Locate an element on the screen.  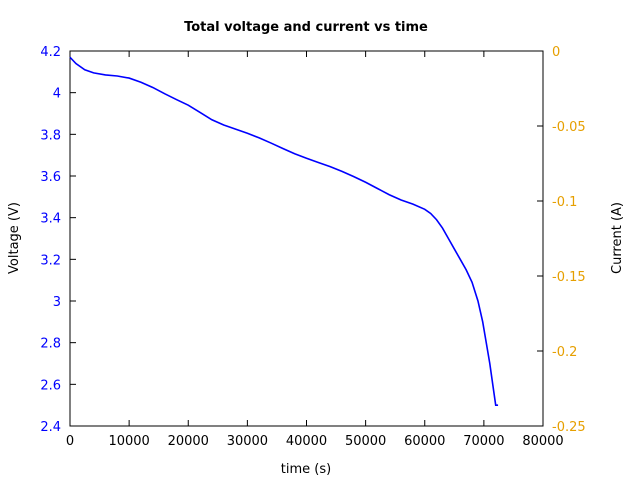
y-tick-label: 3 is located at coordinates (57, 302).